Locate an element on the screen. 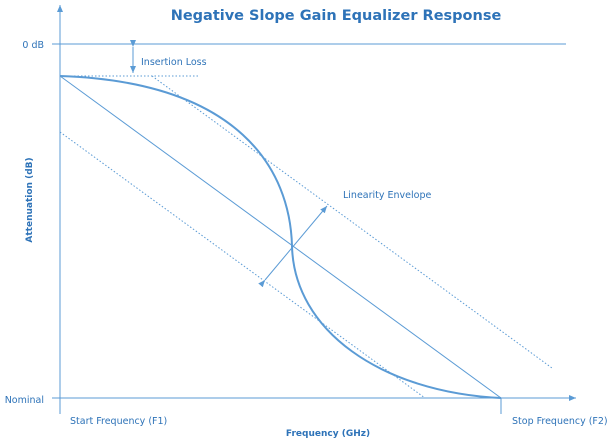 The height and width of the screenshot is (447, 609). insertion-loss-label: Insertion Loss is located at coordinates (174, 62).